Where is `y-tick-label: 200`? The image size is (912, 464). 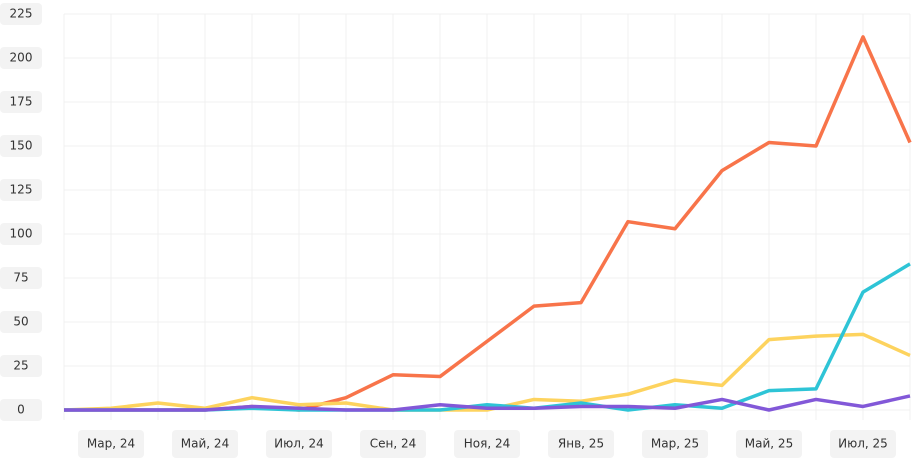
y-tick-label: 200 is located at coordinates (21, 58).